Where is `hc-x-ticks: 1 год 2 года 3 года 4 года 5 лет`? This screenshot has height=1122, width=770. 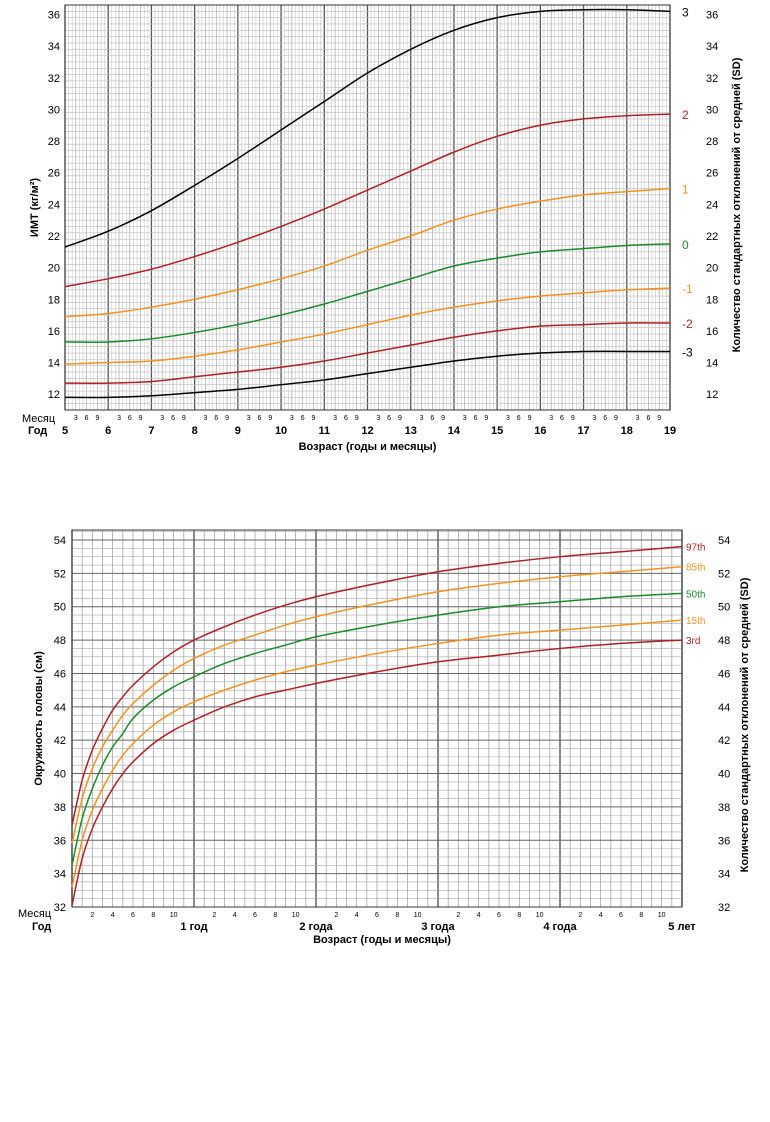
hc-x-ticks: 1 год 2 года 3 года 4 года 5 лет is located at coordinates (438, 927).